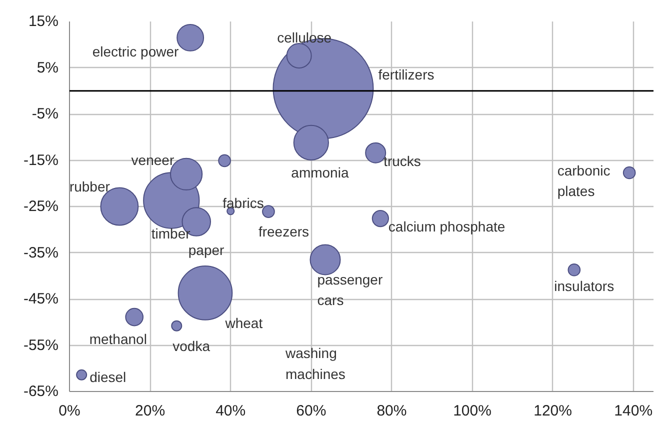 The height and width of the screenshot is (426, 668). I want to click on series-label: electric power, so click(136, 52).